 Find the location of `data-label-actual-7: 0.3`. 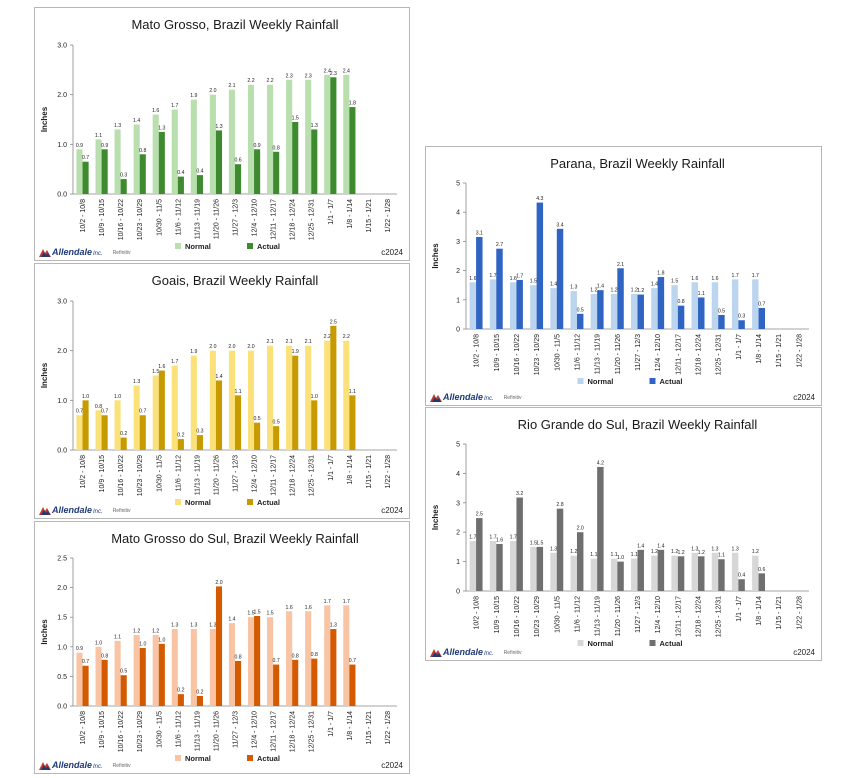

data-label-actual-7: 0.3 is located at coordinates (199, 432).